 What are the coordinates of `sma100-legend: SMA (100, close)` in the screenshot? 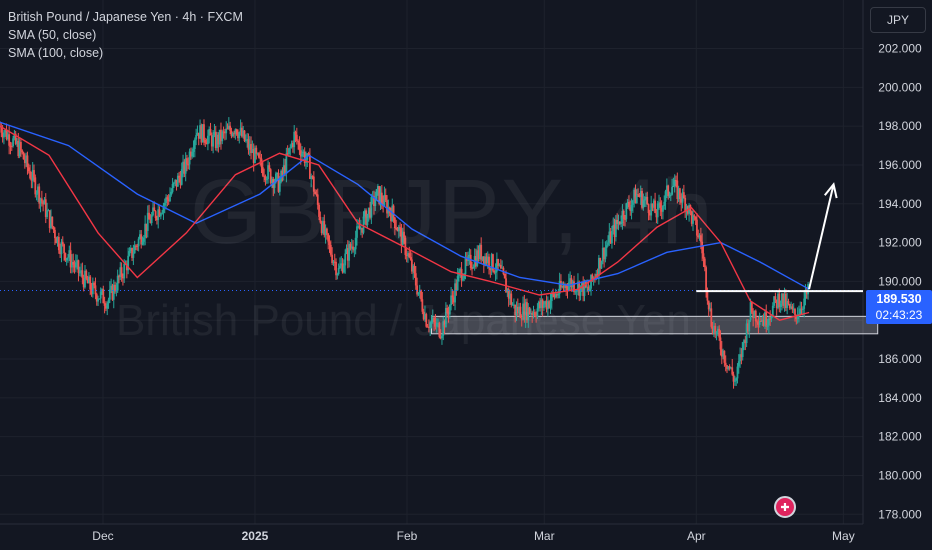 It's located at (56, 53).